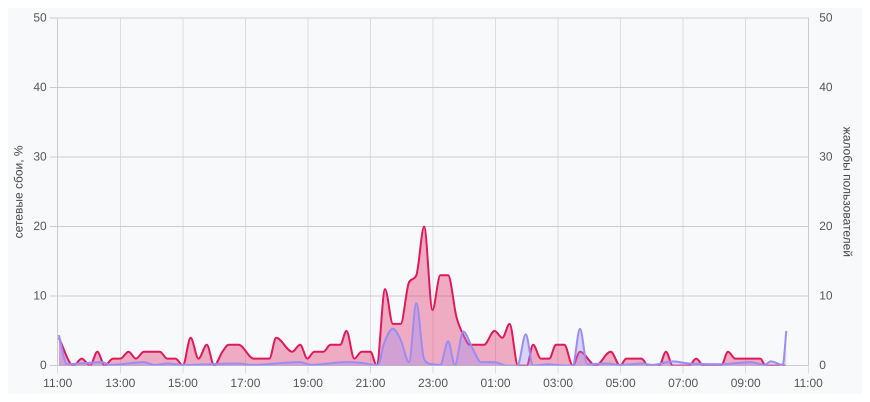 This screenshot has height=402, width=870. Describe the element at coordinates (746, 383) in the screenshot. I see `x-tick-label: 09:00` at that location.